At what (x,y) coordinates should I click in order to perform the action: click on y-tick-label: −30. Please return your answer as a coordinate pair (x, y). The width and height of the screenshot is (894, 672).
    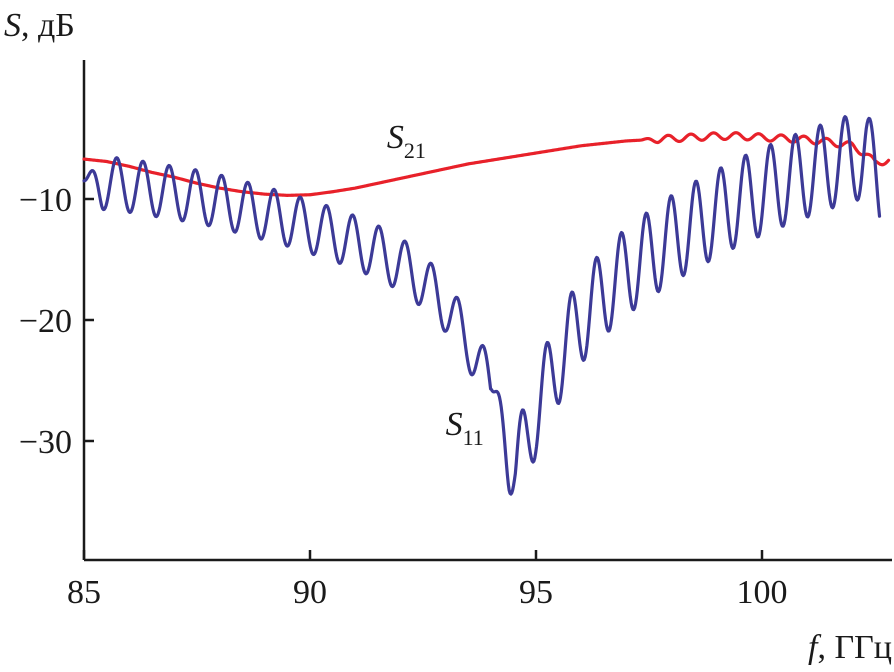
    Looking at the image, I should click on (45, 442).